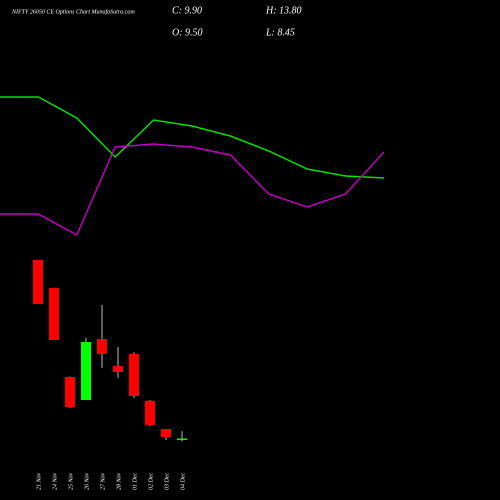 The width and height of the screenshot is (500, 500). What do you see at coordinates (54, 481) in the screenshot?
I see `x-tick-label: 24 Nov` at bounding box center [54, 481].